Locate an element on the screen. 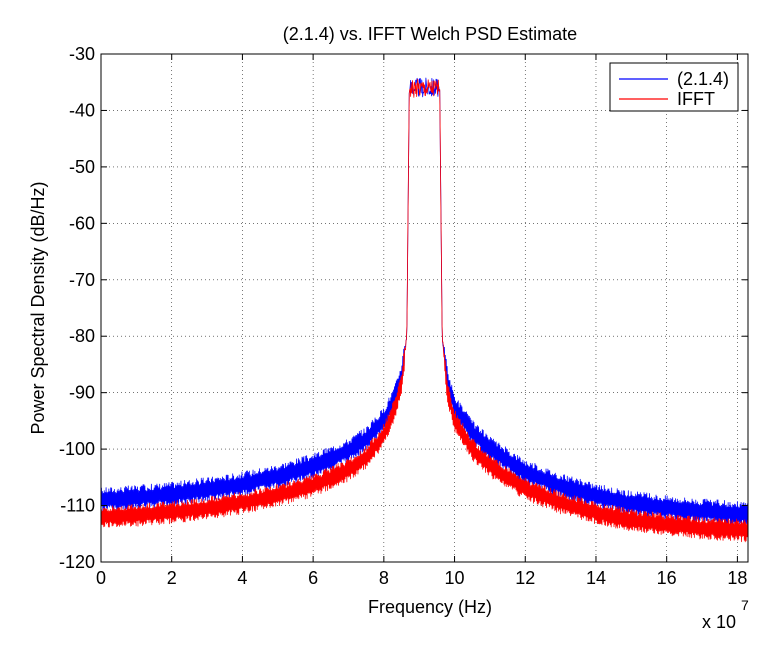 Image resolution: width=779 pixels, height=655 pixels. x-tick-label: 12 is located at coordinates (525, 578).